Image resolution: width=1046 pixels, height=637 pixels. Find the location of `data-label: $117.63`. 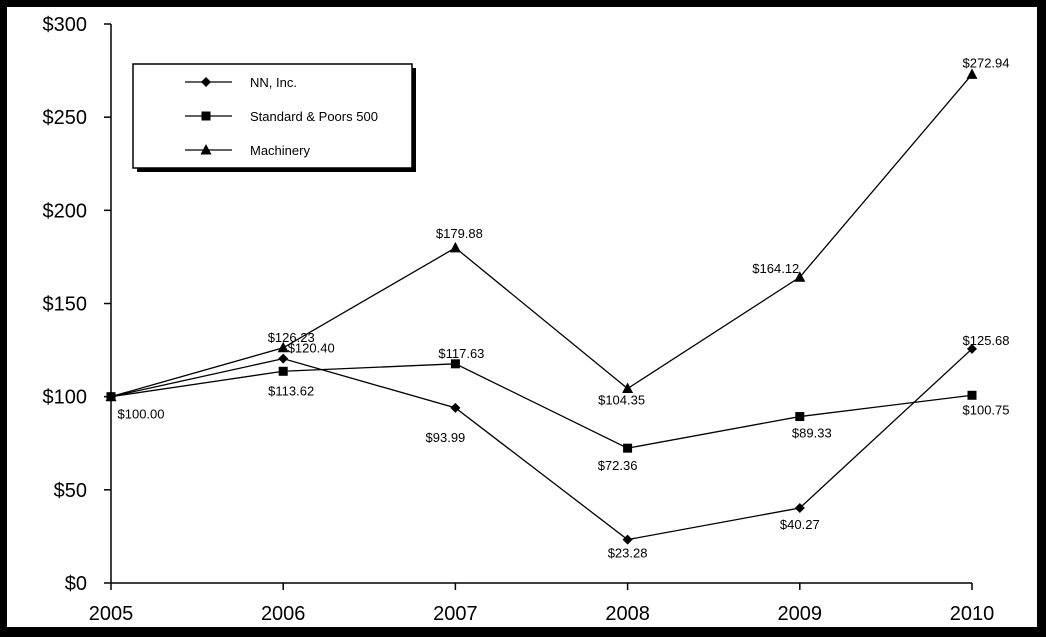

data-label: $117.63 is located at coordinates (461, 353).